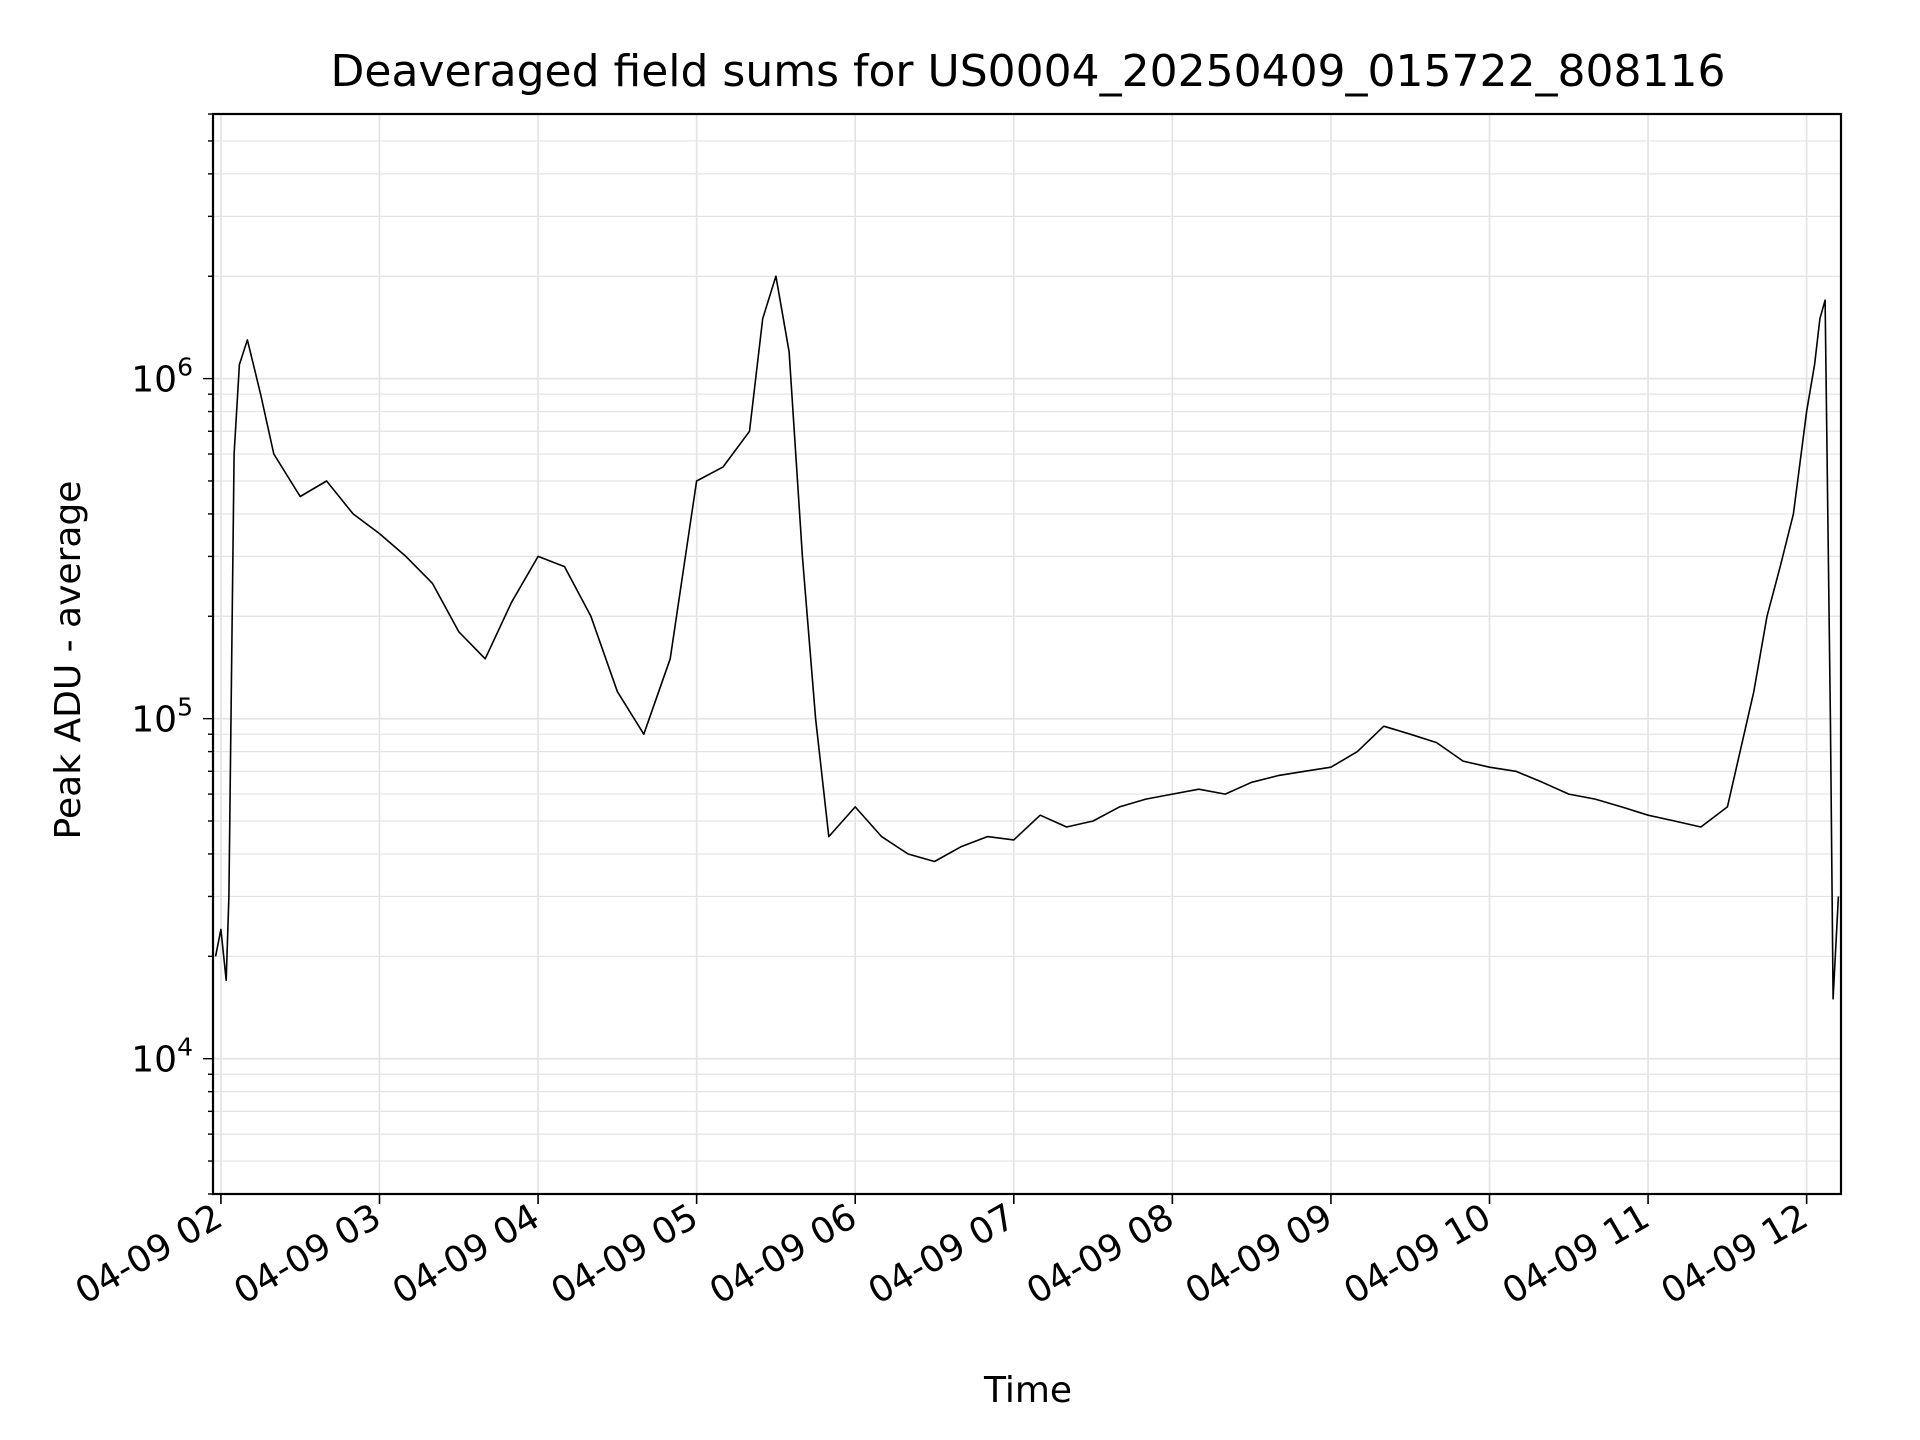 This screenshot has width=1920, height=1440. I want to click on x-axis-label: Time, so click(1027, 1390).